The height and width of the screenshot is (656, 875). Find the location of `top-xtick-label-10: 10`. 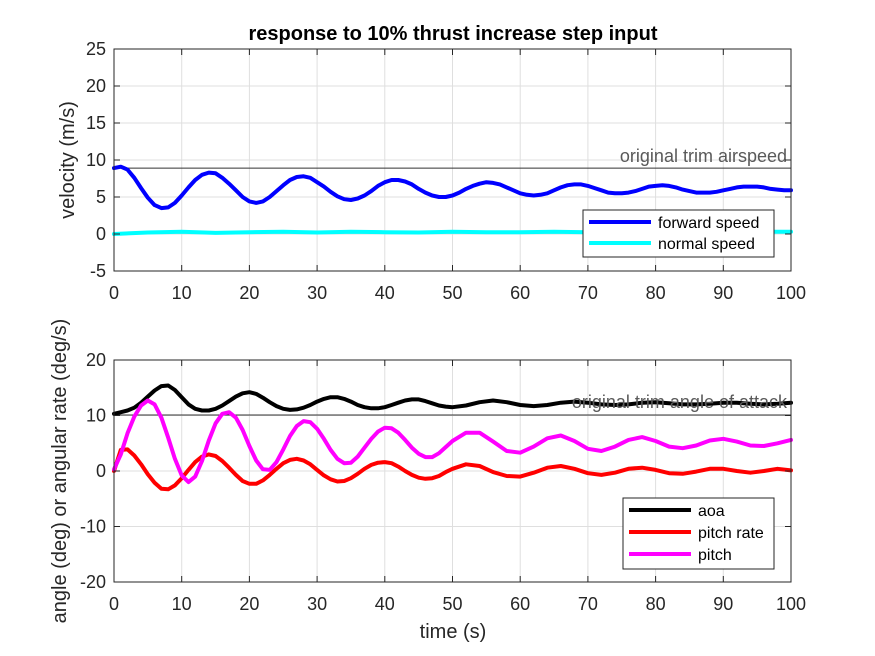

top-xtick-label-10: 10 is located at coordinates (182, 293).